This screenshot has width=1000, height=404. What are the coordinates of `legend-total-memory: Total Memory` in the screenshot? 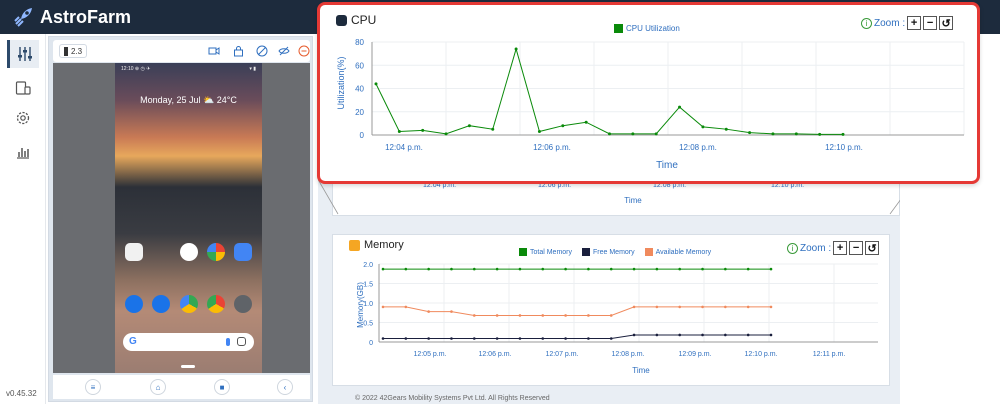 It's located at (545, 252).